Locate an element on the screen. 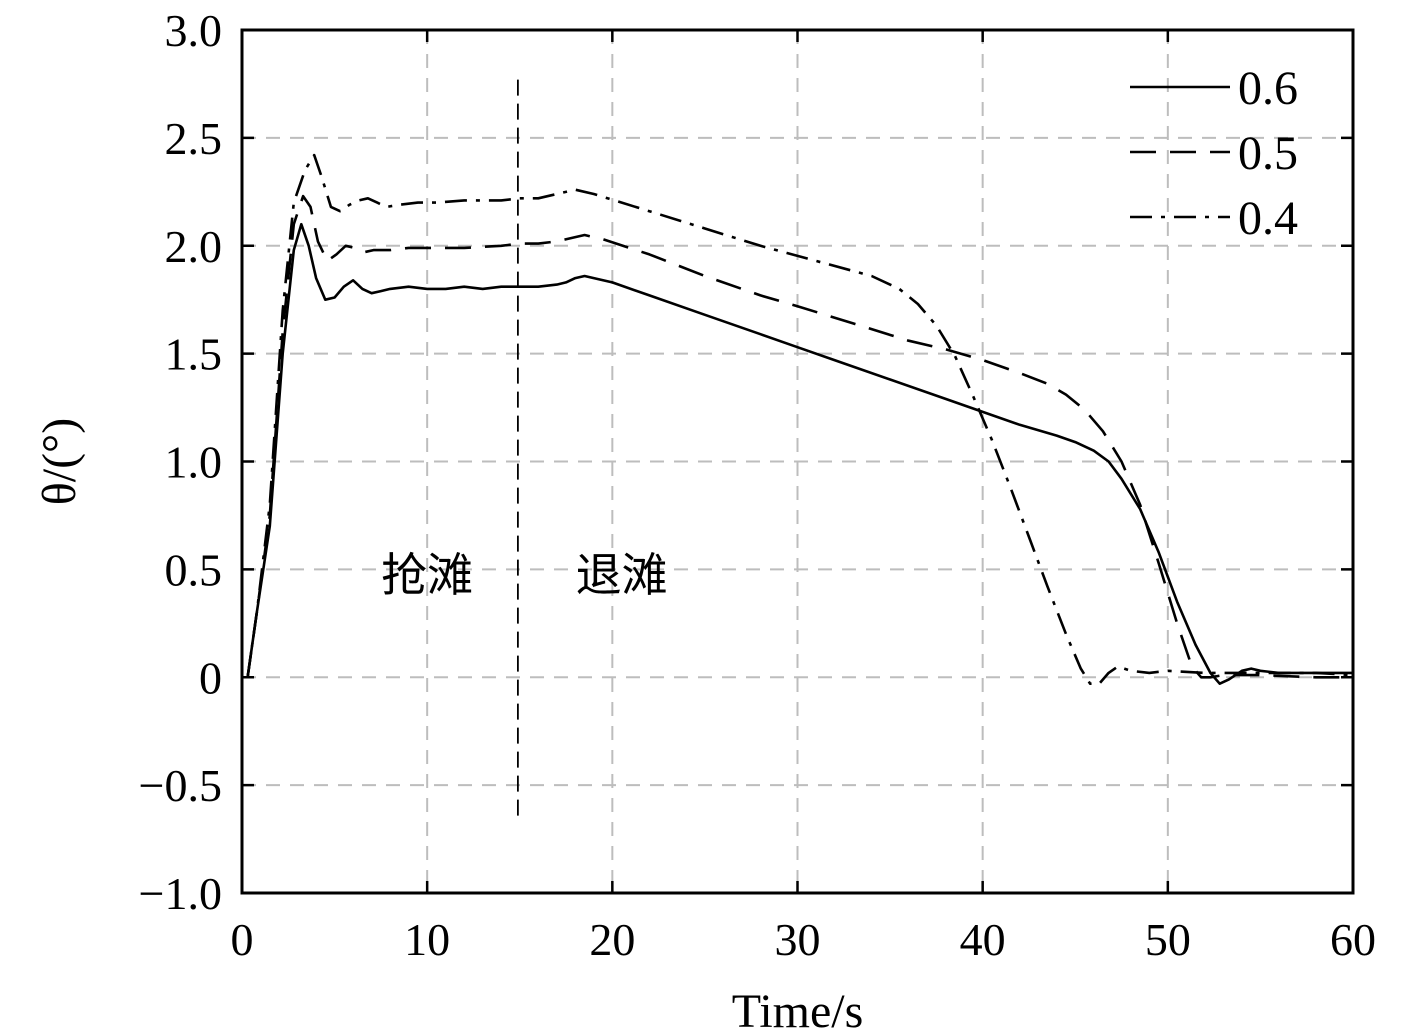  y-tick-label: 1.0 is located at coordinates (194, 462).